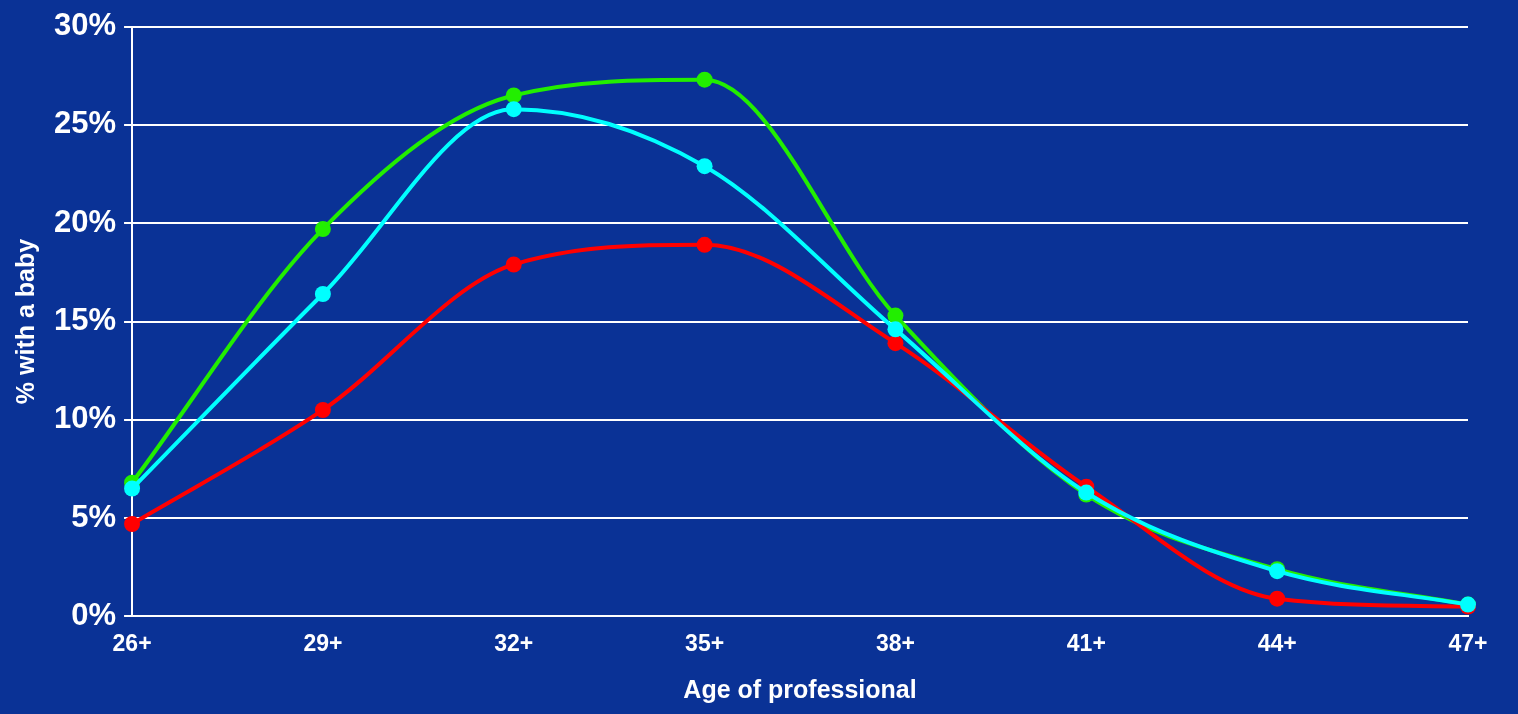 The height and width of the screenshot is (714, 1518). What do you see at coordinates (24, 321) in the screenshot?
I see `y-axis-title: % with a baby` at bounding box center [24, 321].